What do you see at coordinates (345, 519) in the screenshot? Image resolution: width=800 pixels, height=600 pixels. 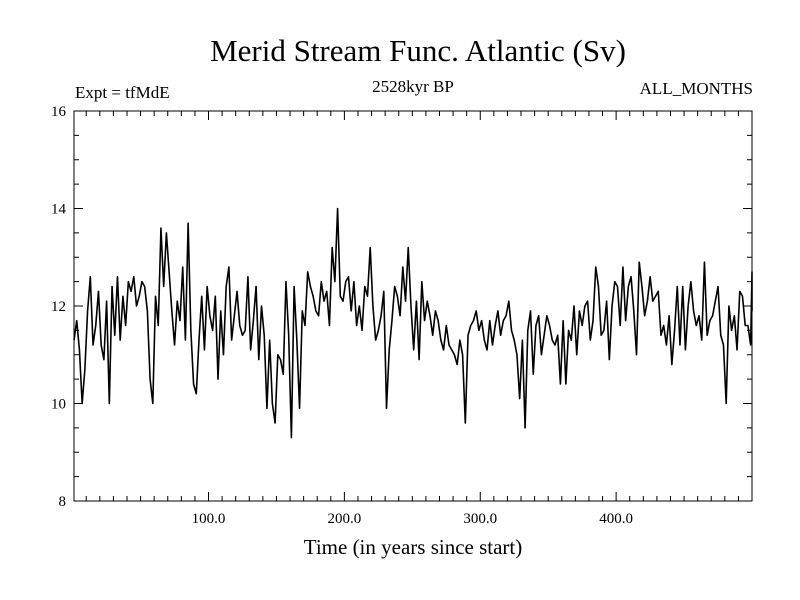 I see `x-tick-label: 200.0` at bounding box center [345, 519].